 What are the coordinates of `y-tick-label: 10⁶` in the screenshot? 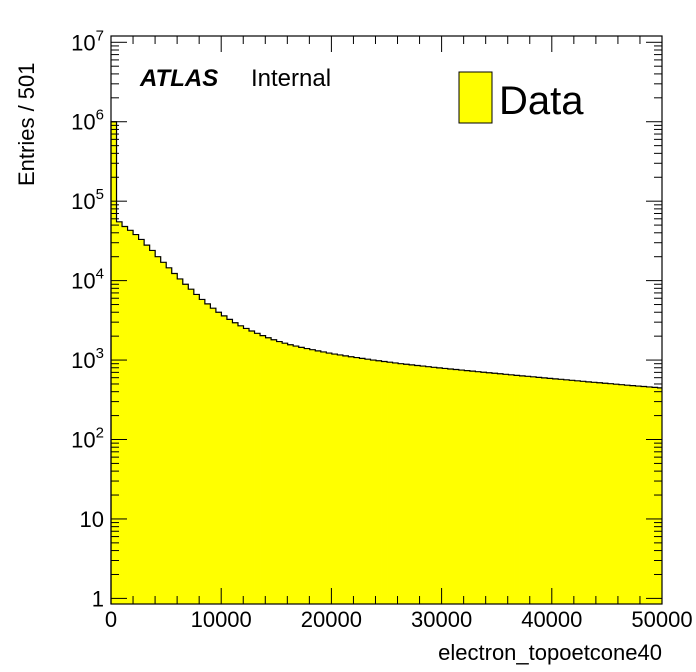 It's located at (87, 121).